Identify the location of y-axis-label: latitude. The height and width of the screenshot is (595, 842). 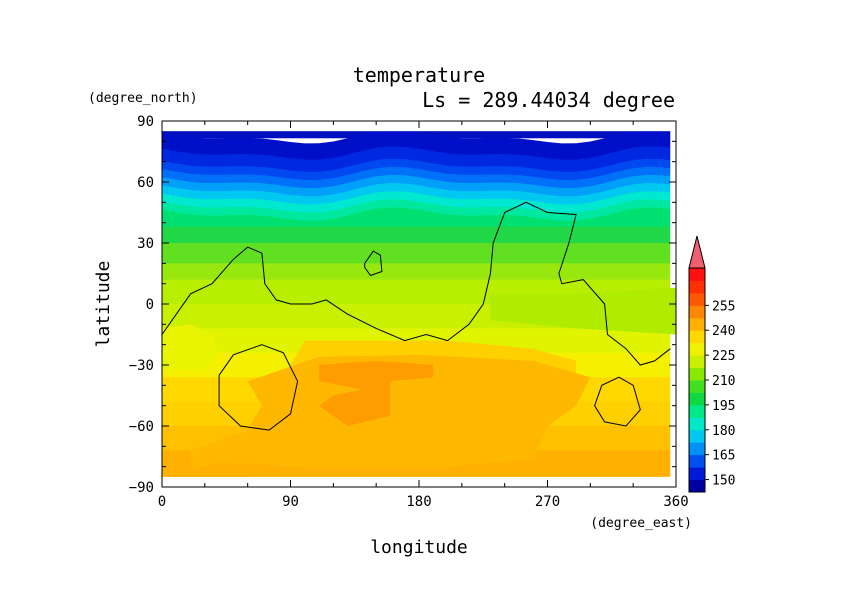
(103, 304).